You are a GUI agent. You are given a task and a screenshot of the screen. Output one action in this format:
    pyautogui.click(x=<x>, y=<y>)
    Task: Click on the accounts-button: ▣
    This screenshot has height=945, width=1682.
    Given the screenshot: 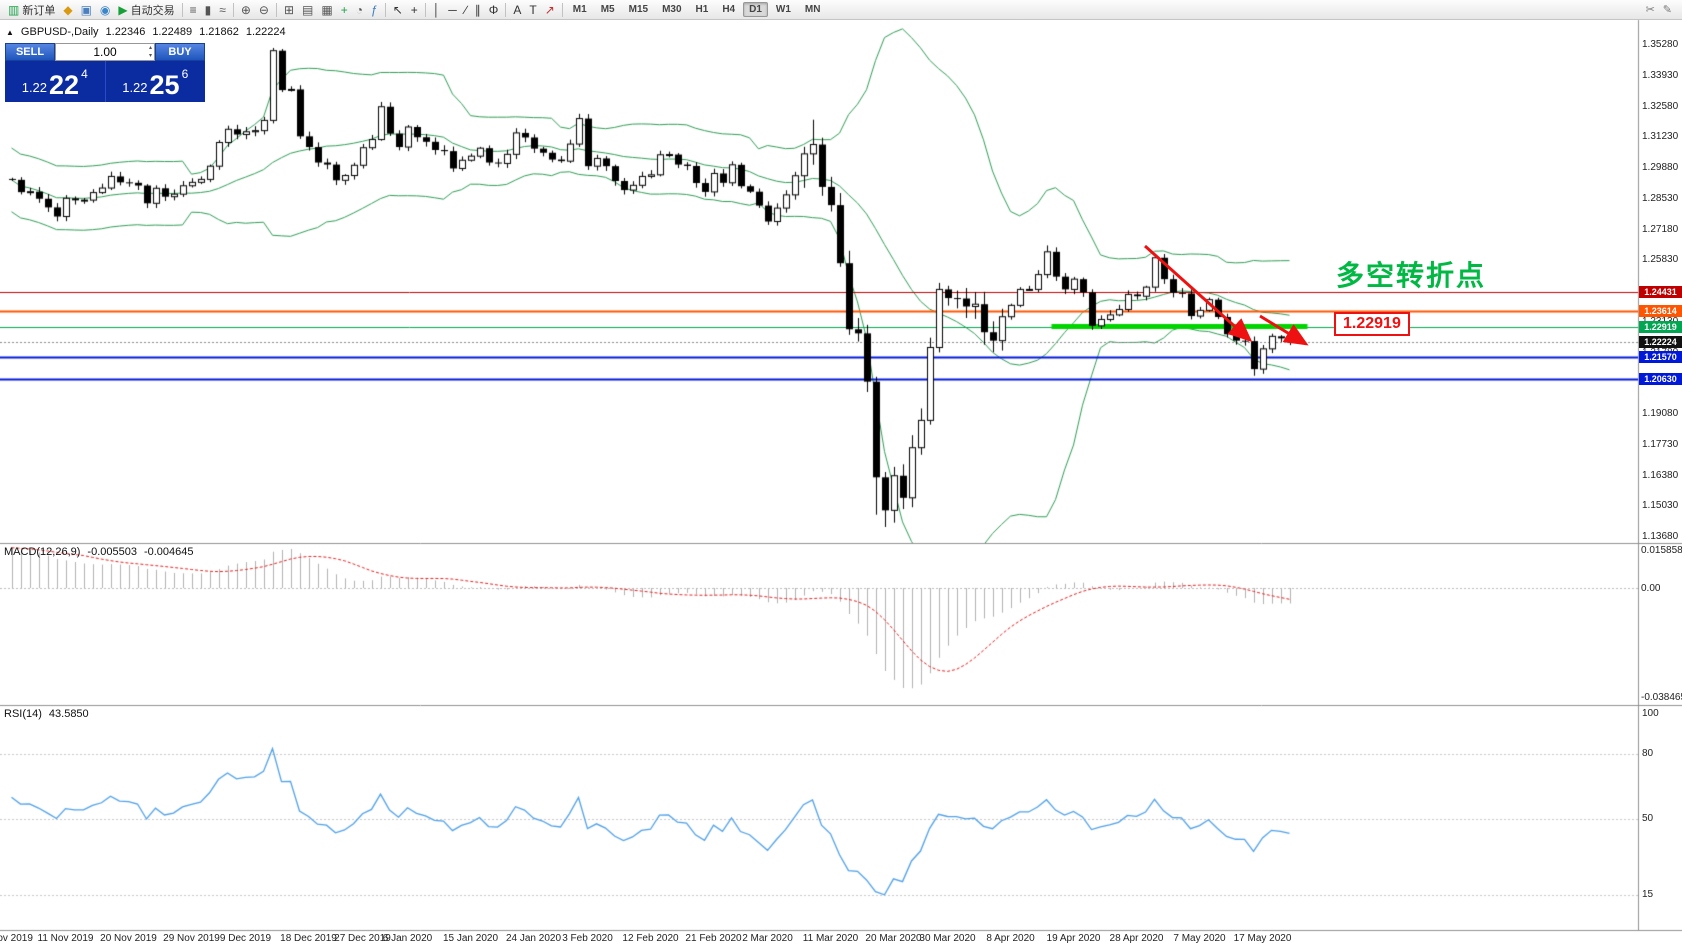 What is the action you would take?
    pyautogui.click(x=86, y=10)
    